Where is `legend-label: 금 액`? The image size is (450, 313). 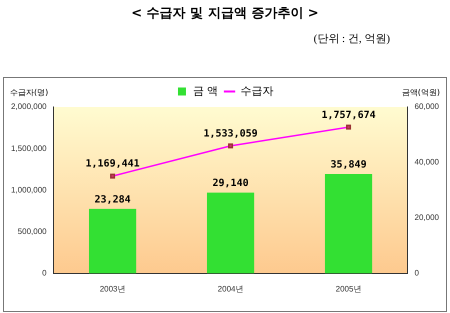
legend-label: 금 액 is located at coordinates (205, 92).